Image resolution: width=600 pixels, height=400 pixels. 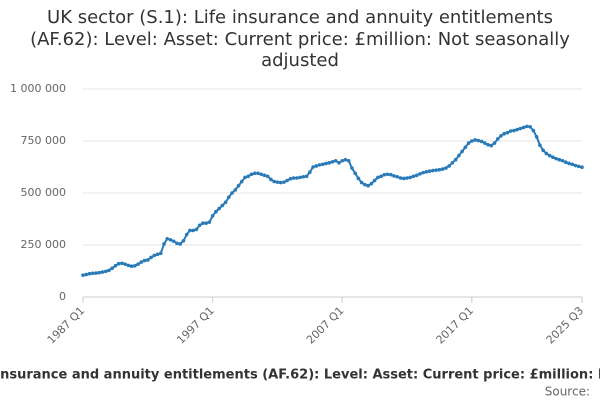 I want to click on y-tick-label: 500 000, so click(x=44, y=192).